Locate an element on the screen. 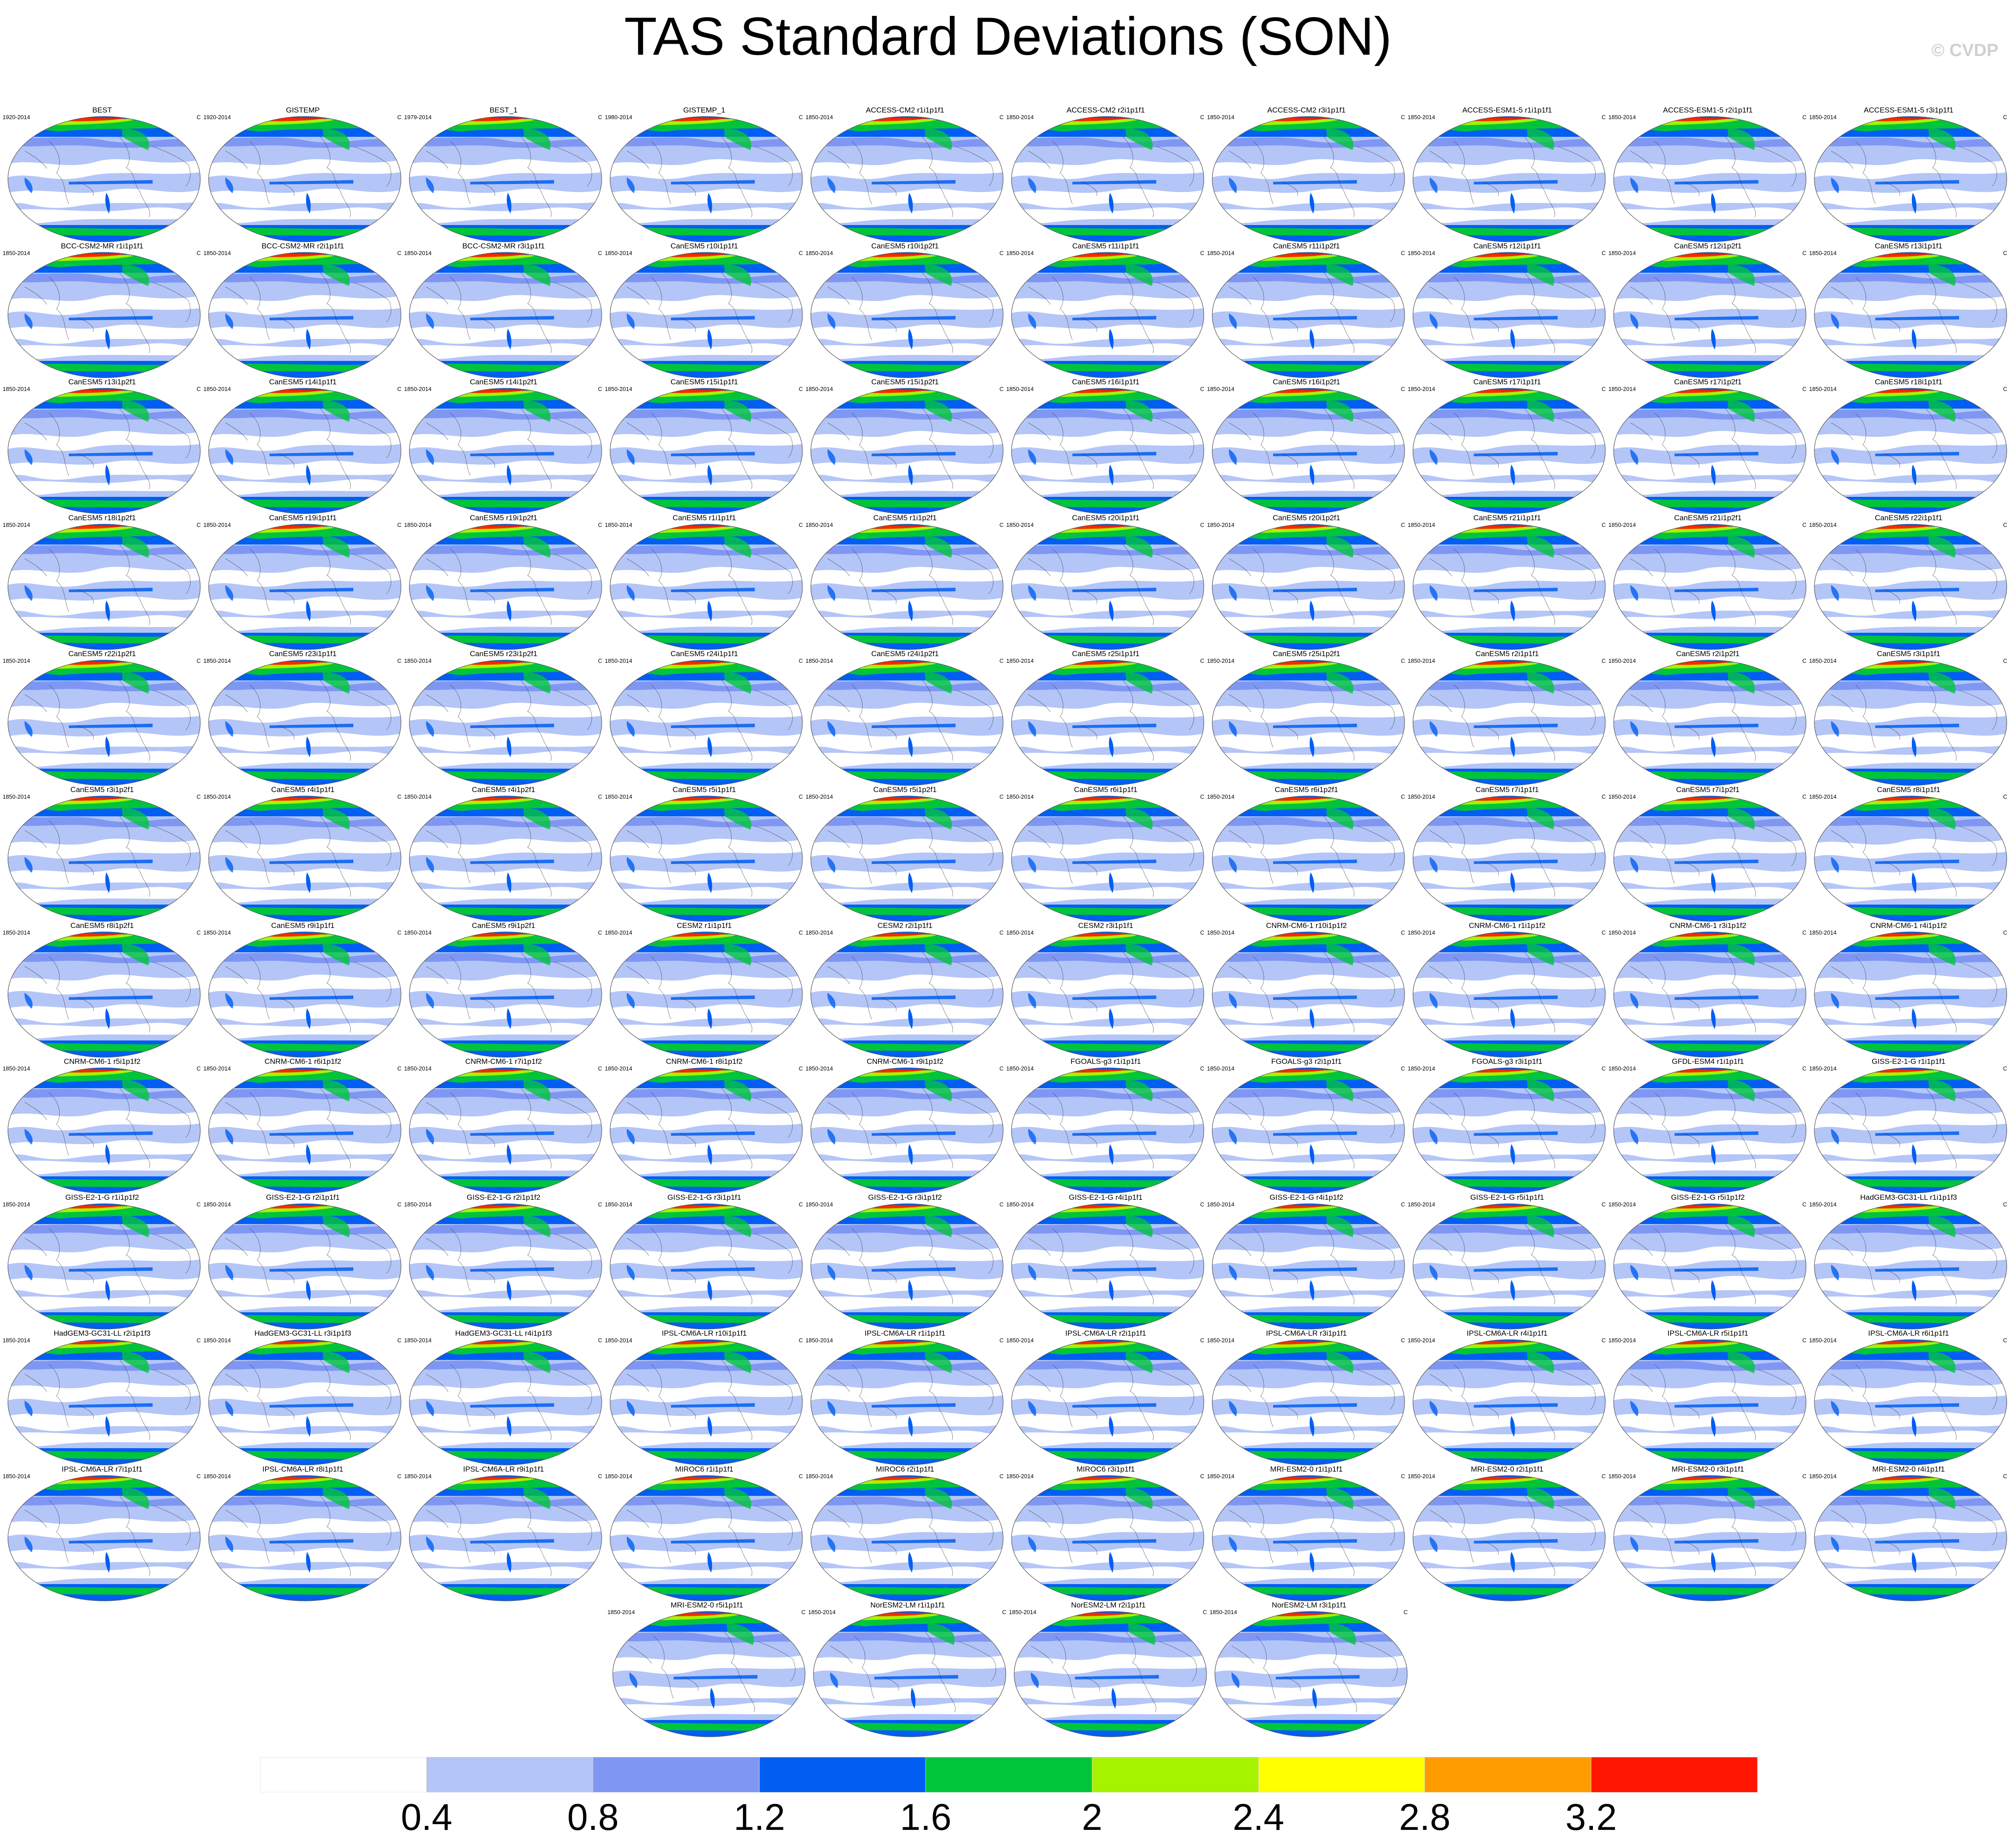 The image size is (2016, 1844). map-panel: CanESM5 r21i1p1f1 1850-2014 C is located at coordinates (1508, 582).